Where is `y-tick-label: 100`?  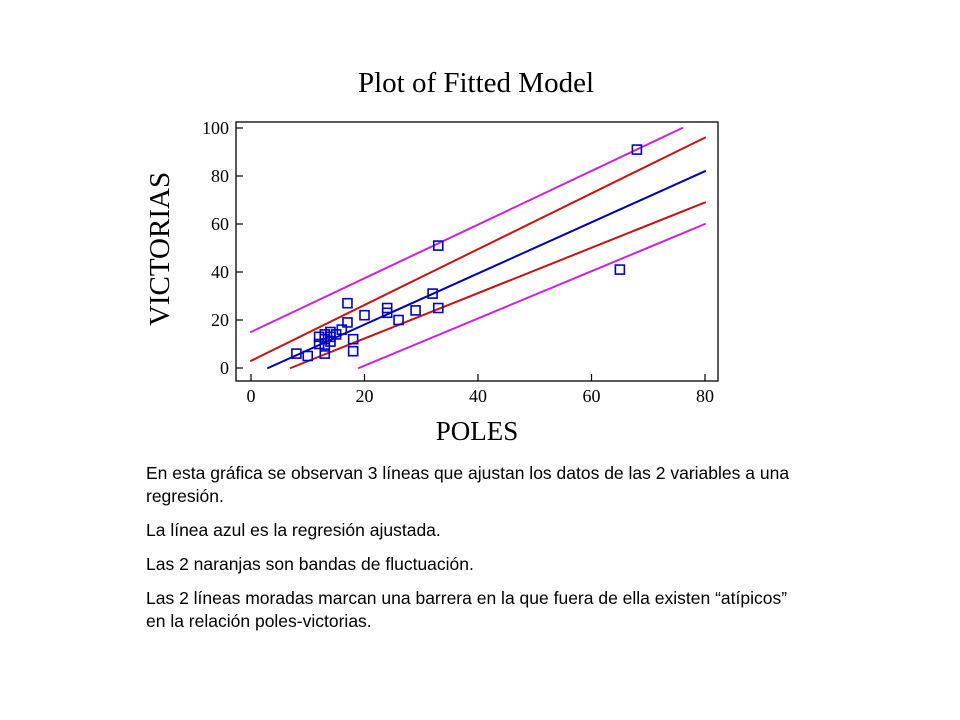
y-tick-label: 100 is located at coordinates (215, 128).